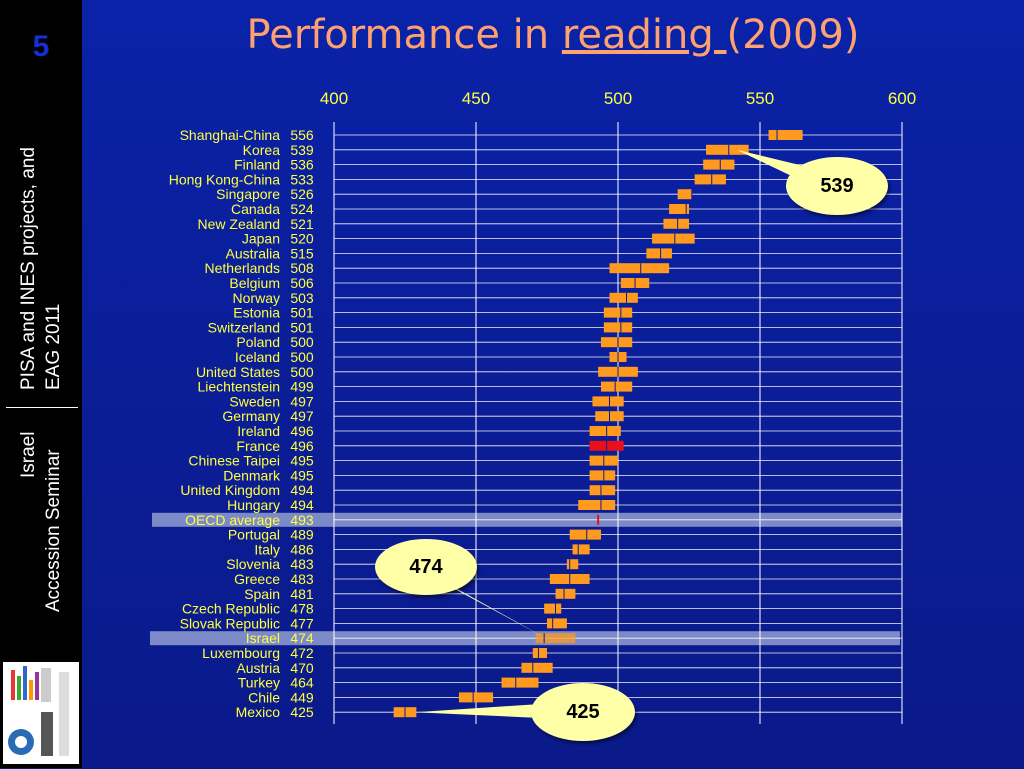  What do you see at coordinates (302, 520) in the screenshot?
I see `row-value: 493` at bounding box center [302, 520].